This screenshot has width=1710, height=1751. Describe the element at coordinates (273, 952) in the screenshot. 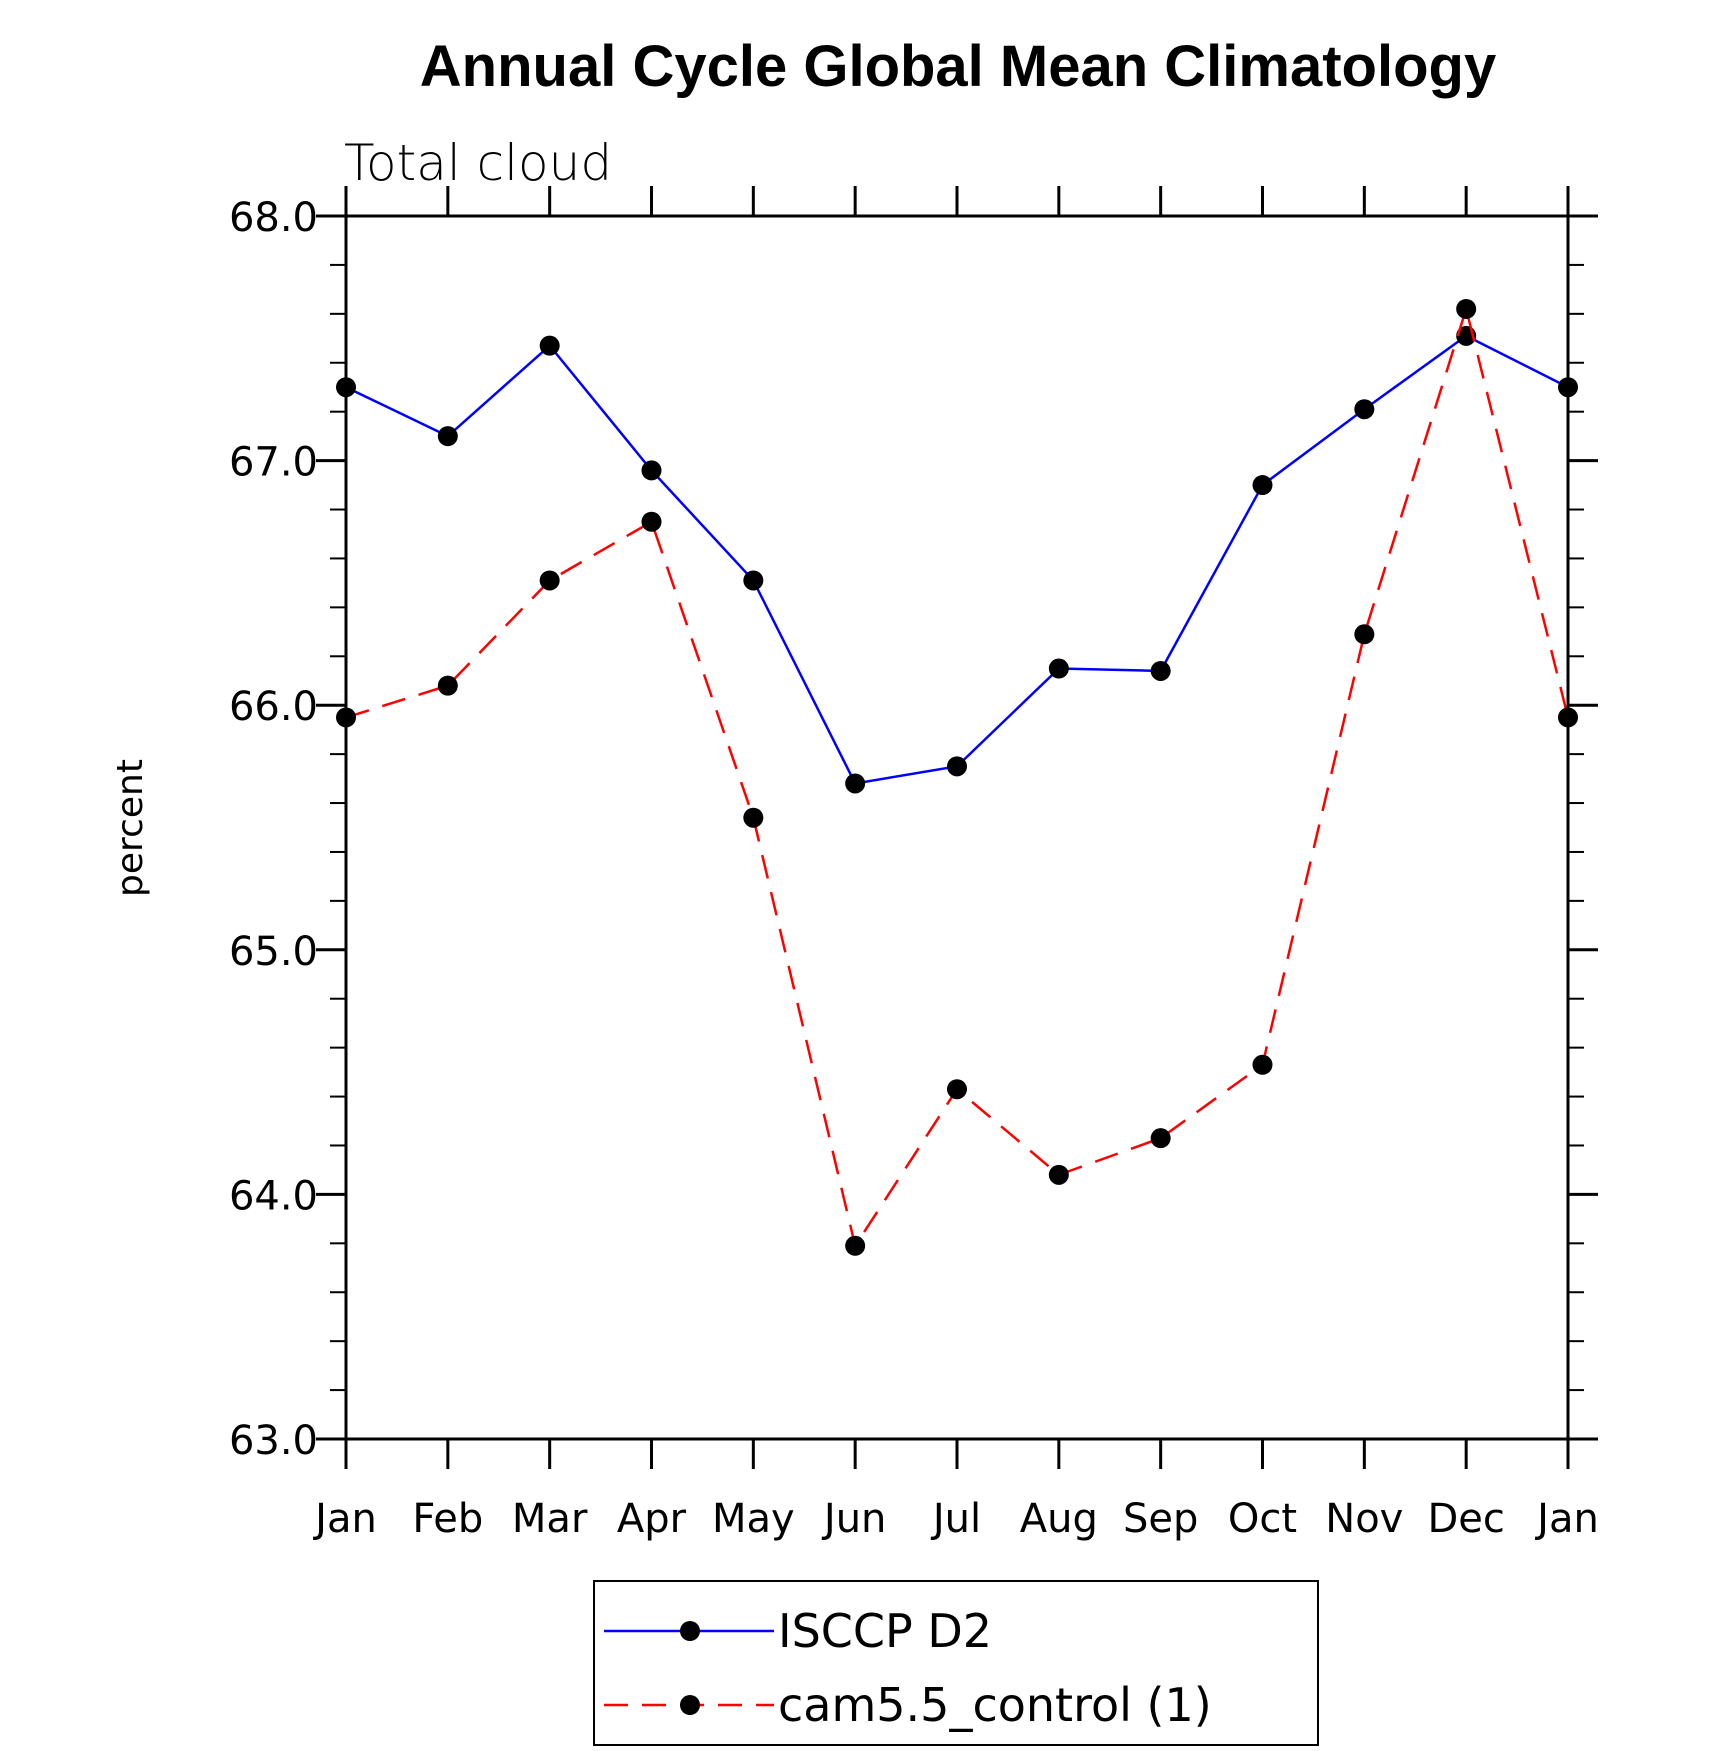

I see `y-tick-label: 65.0` at that location.